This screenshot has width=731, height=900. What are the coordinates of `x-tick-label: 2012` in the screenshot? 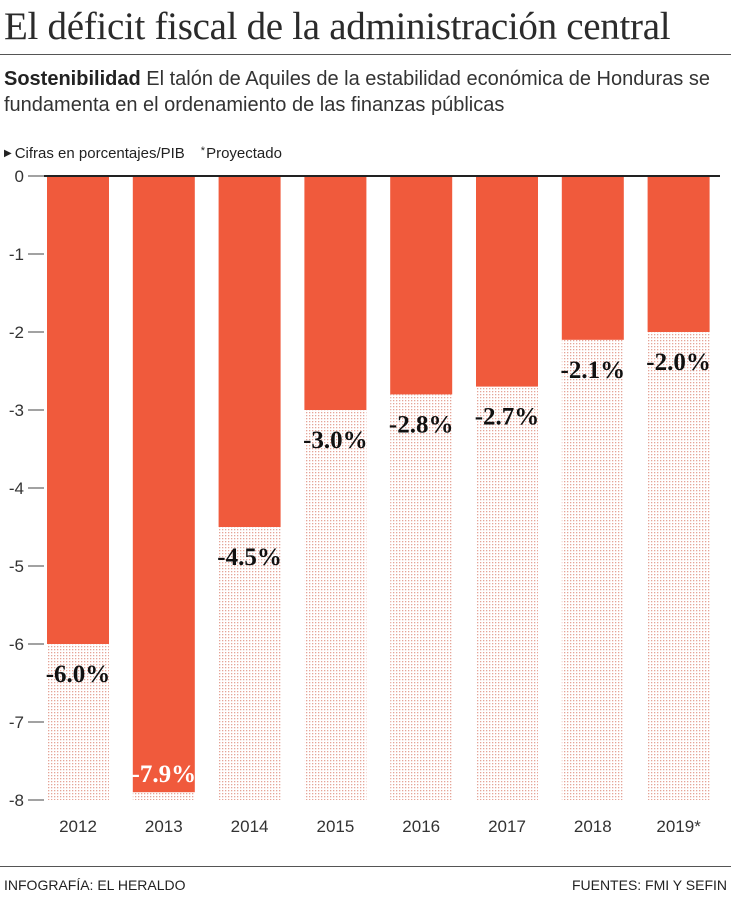 It's located at (78, 826).